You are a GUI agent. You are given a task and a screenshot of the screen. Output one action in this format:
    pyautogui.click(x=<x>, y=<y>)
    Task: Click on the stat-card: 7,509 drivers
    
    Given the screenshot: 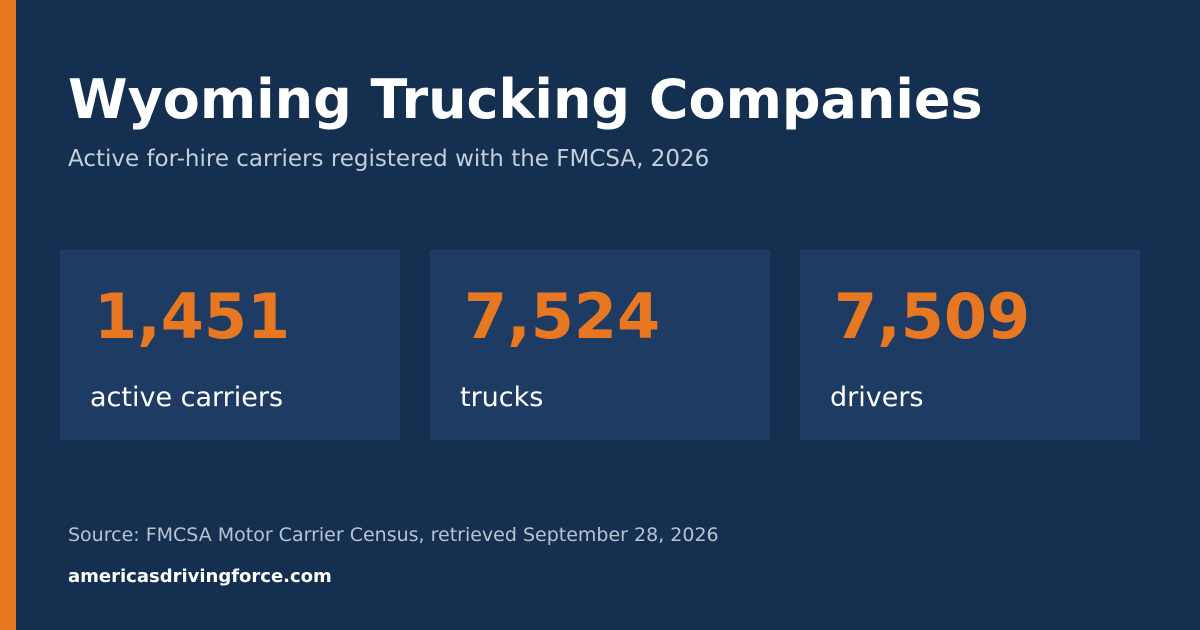 What is the action you would take?
    pyautogui.click(x=970, y=345)
    